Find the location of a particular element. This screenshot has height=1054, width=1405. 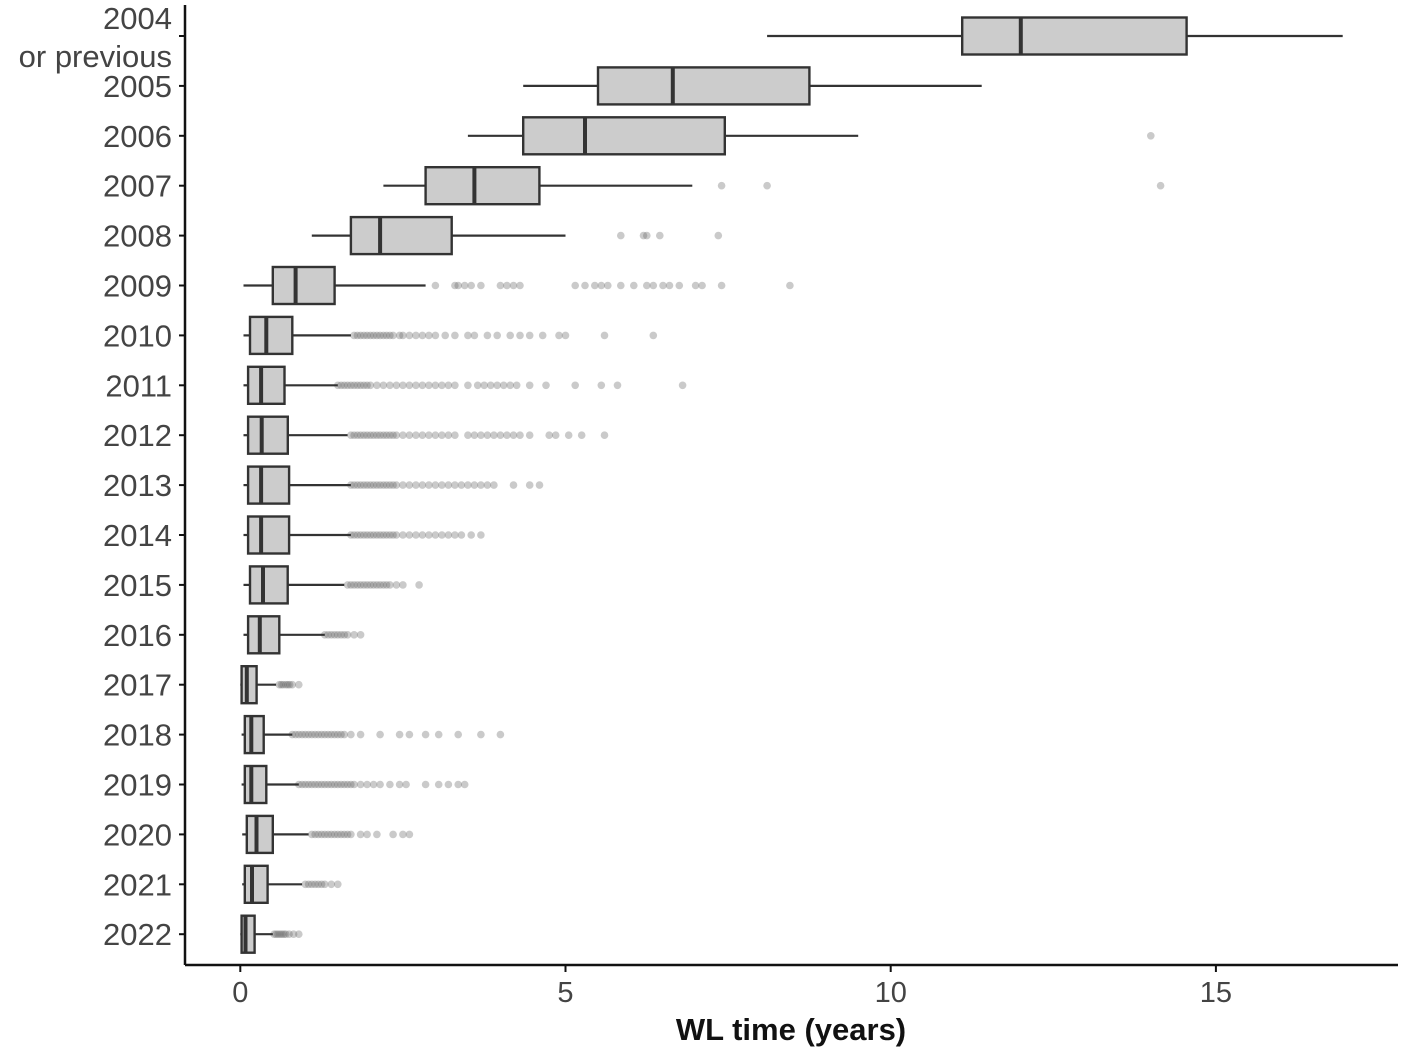

box-2008 is located at coordinates (401, 235).